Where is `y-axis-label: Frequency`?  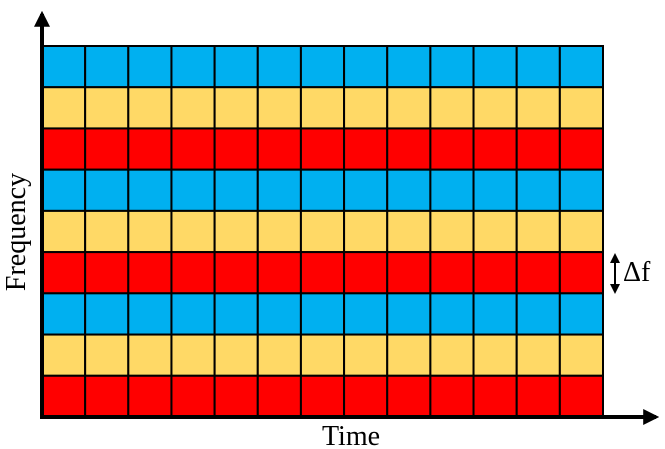 y-axis-label: Frequency is located at coordinates (16, 232).